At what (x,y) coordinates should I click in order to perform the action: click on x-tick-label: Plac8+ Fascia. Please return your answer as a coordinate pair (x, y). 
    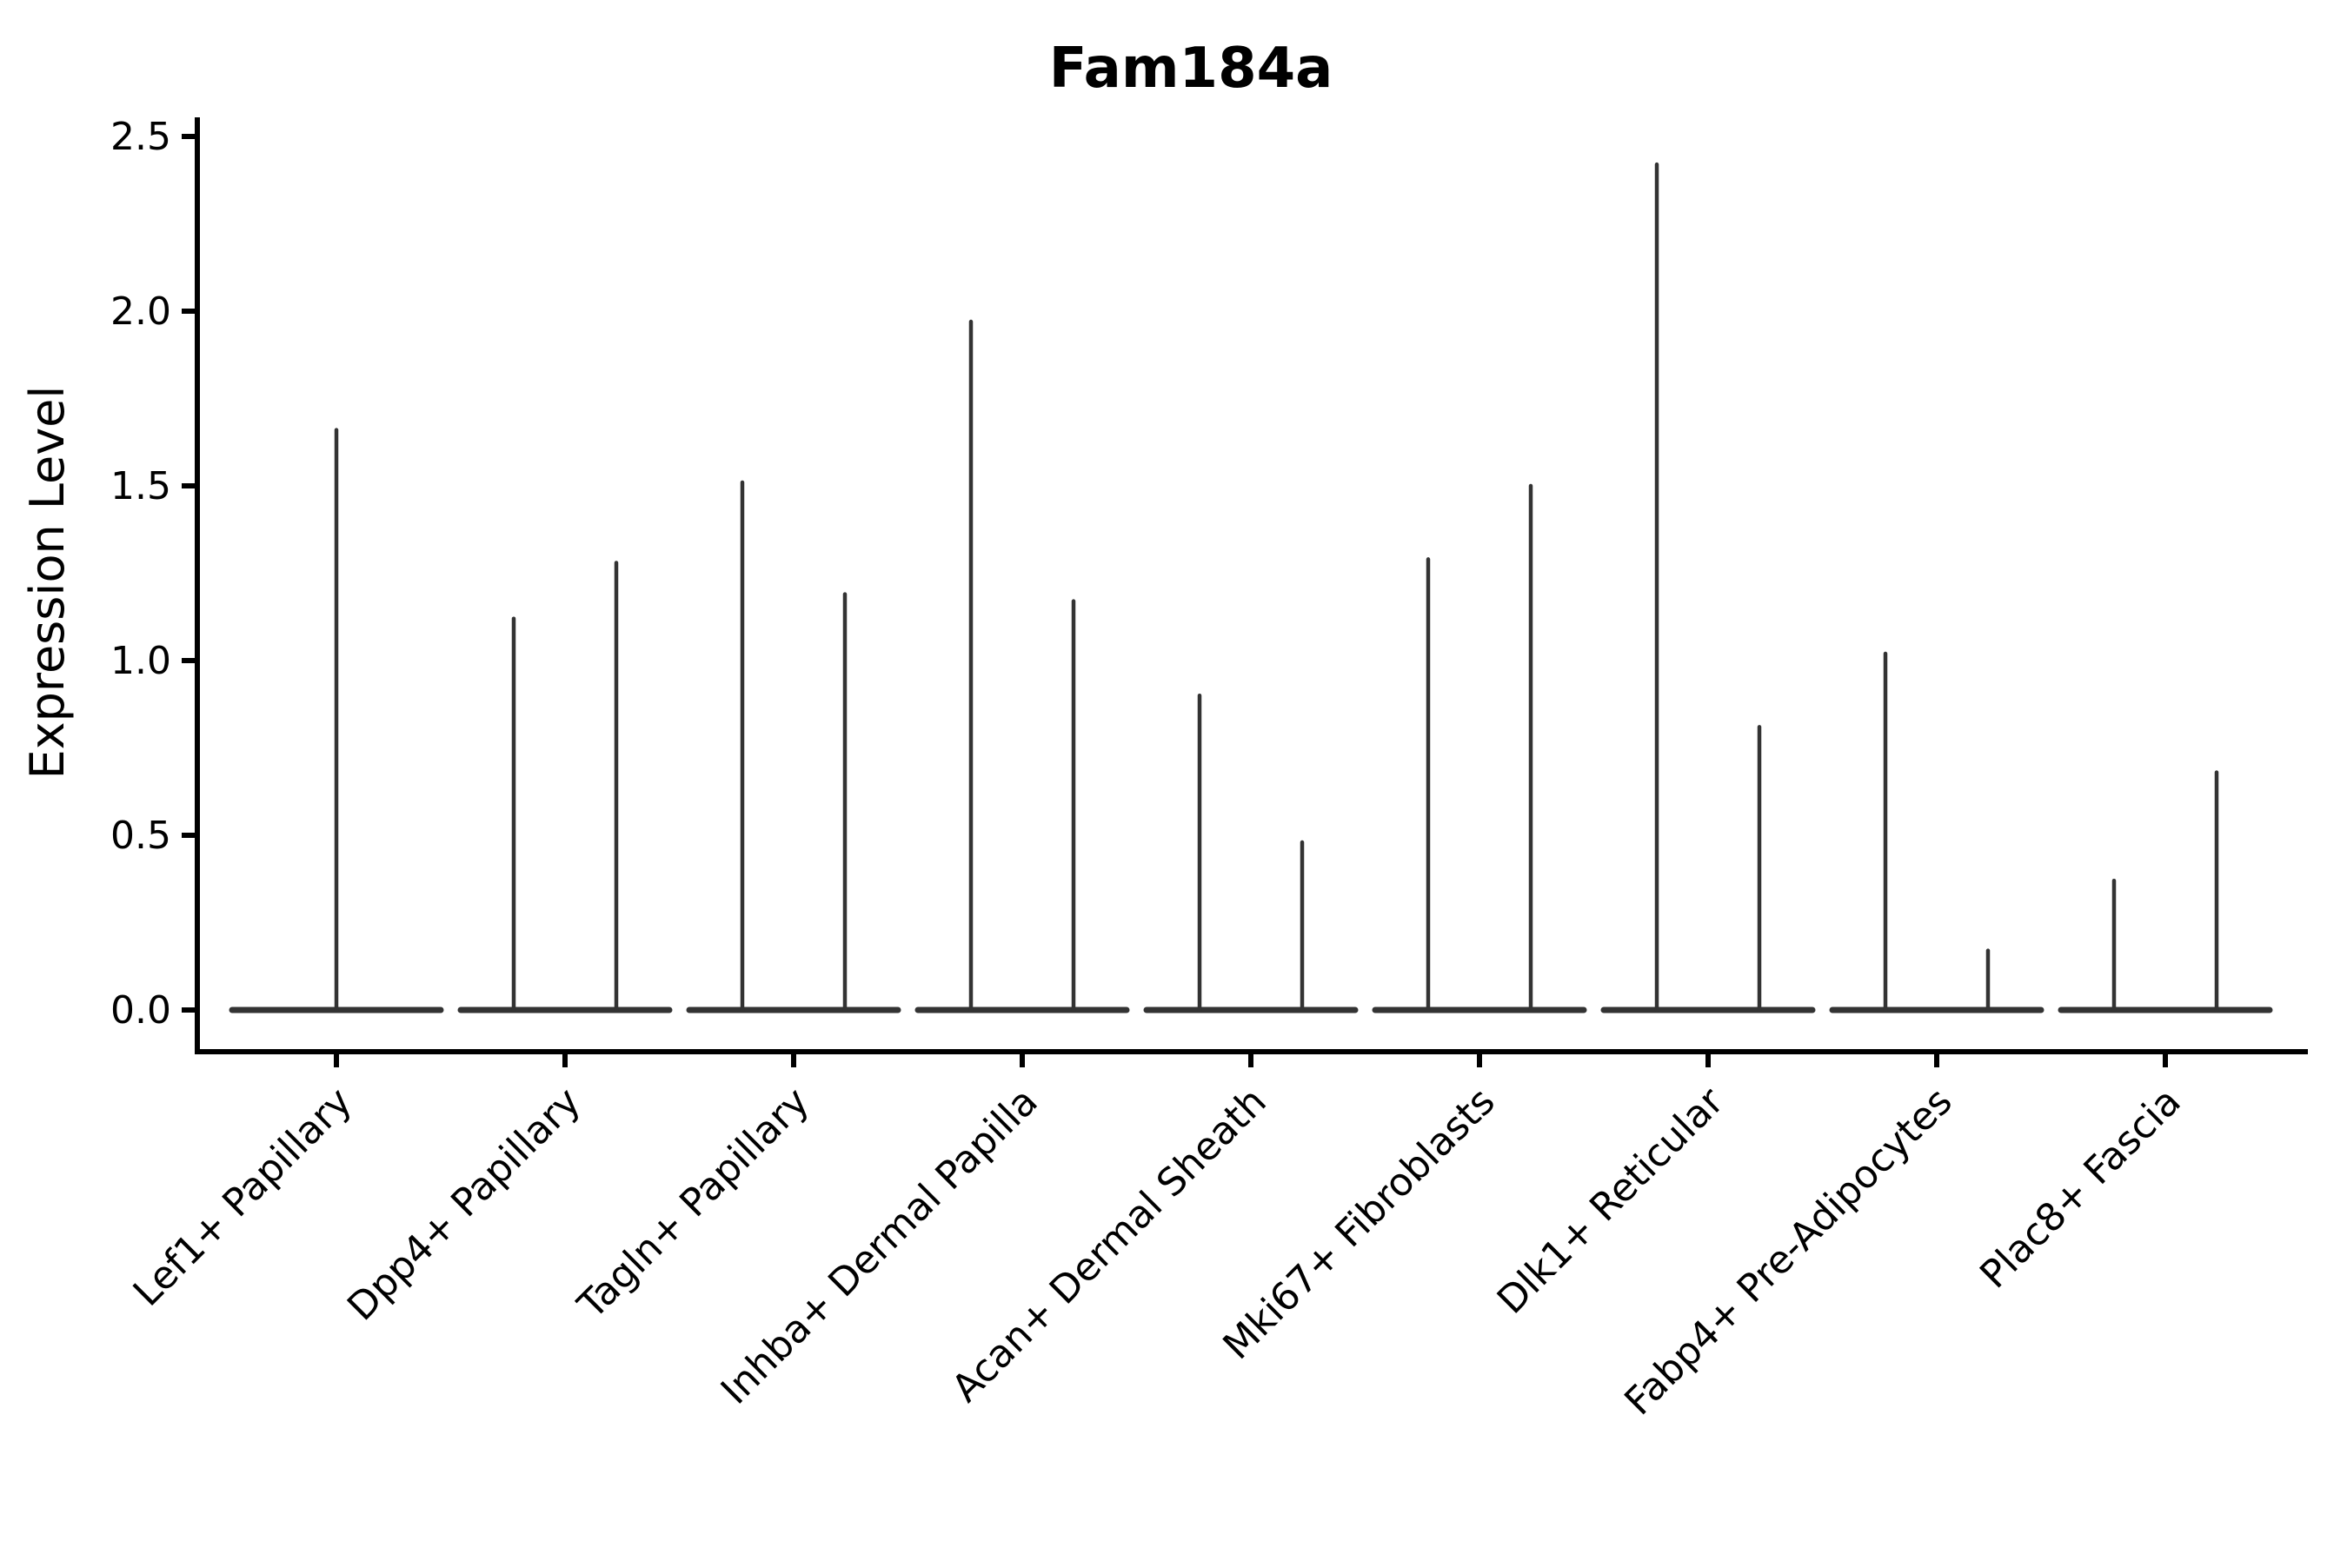
    Looking at the image, I should click on (2080, 1189).